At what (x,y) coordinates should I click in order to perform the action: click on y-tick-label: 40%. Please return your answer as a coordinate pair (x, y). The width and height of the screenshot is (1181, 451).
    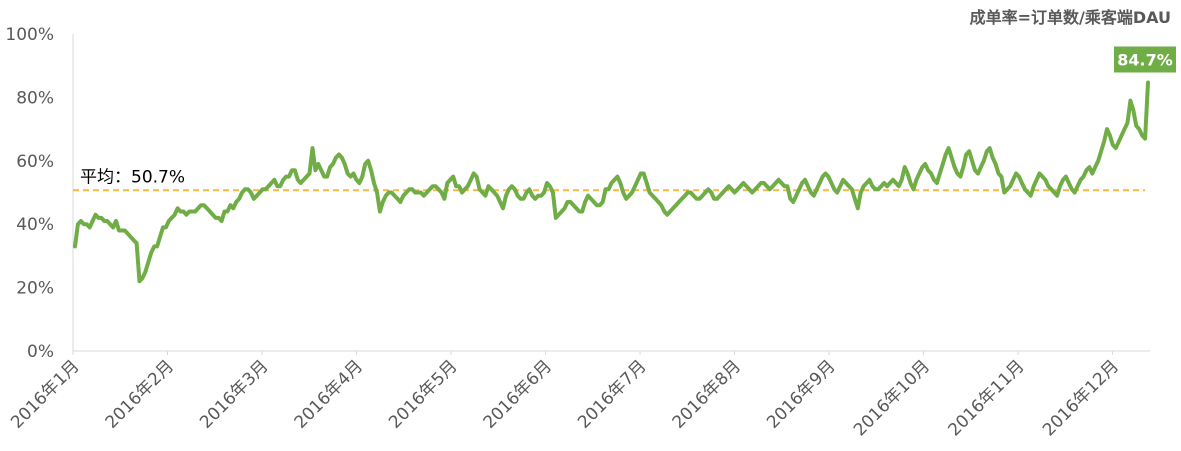
    Looking at the image, I should click on (35, 225).